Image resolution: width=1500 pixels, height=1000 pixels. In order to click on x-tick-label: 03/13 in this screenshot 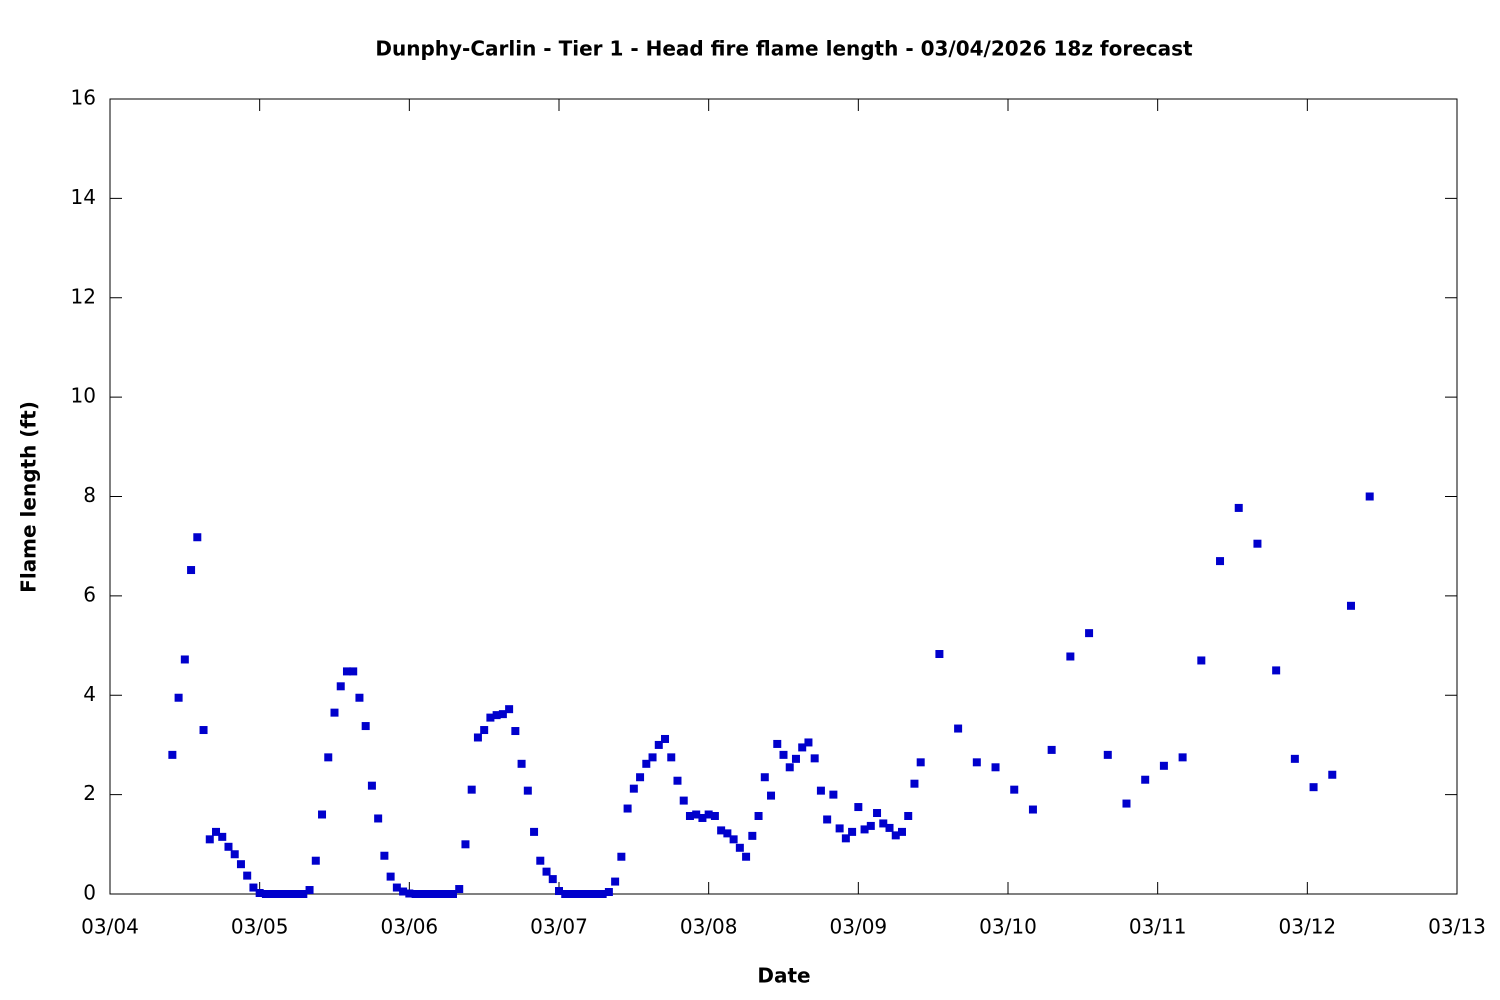, I will do `click(1457, 927)`.